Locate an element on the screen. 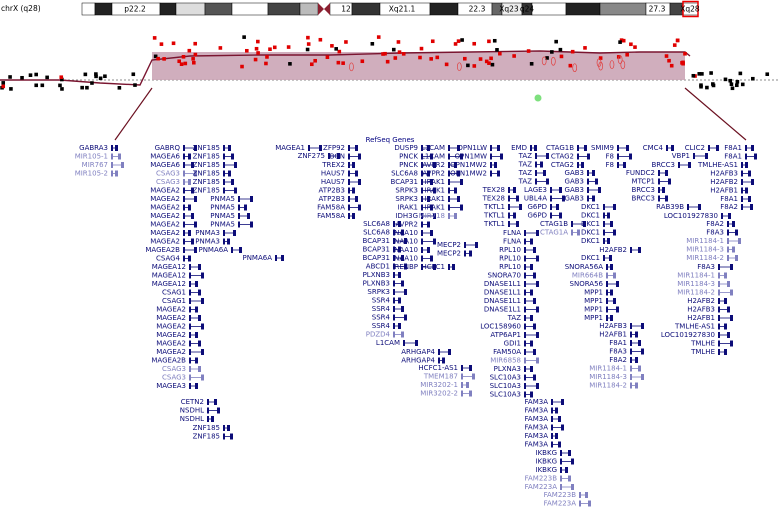 This screenshot has width=778, height=512. gene-label: MIR1184-2 is located at coordinates (608, 386).